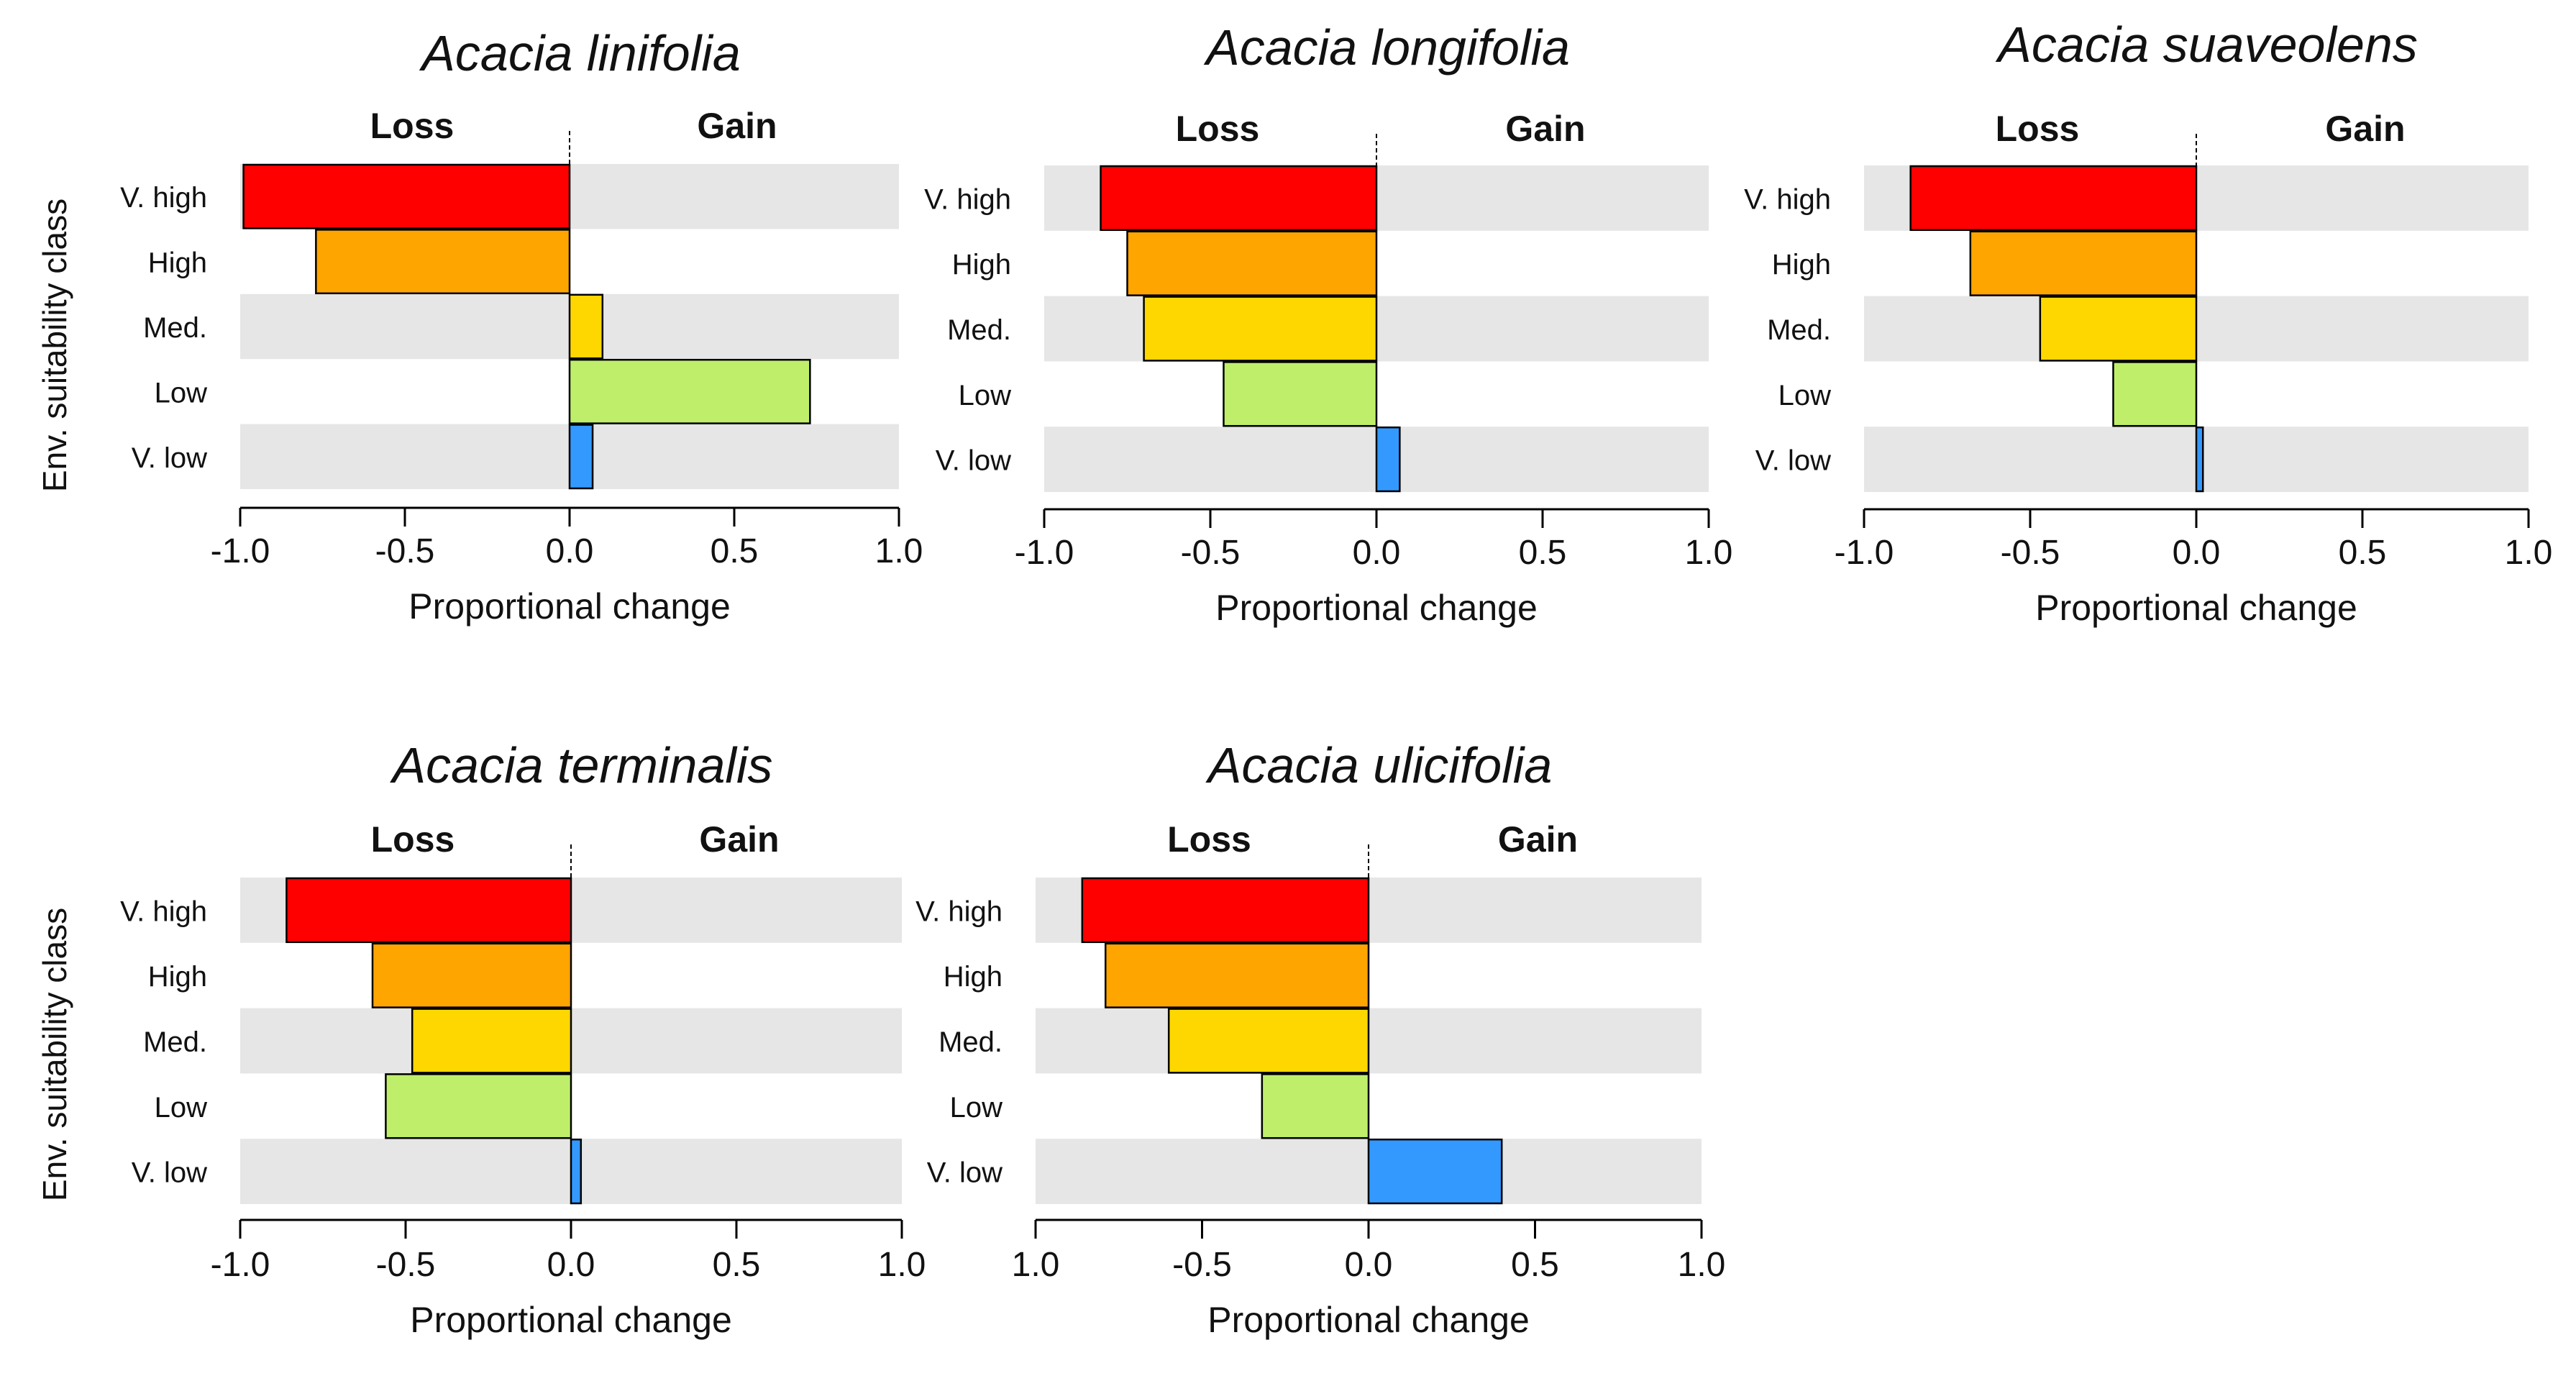 The image size is (2576, 1376). Describe the element at coordinates (580, 765) in the screenshot. I see `chart-title: Acacia terminalis` at that location.